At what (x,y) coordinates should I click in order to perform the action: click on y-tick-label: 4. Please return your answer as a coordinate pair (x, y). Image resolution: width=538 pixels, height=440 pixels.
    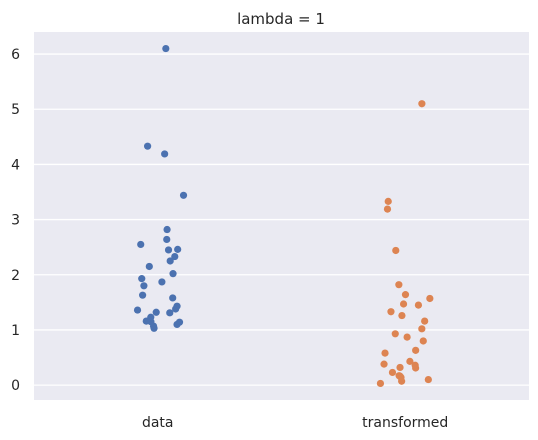
    Looking at the image, I should click on (15, 165).